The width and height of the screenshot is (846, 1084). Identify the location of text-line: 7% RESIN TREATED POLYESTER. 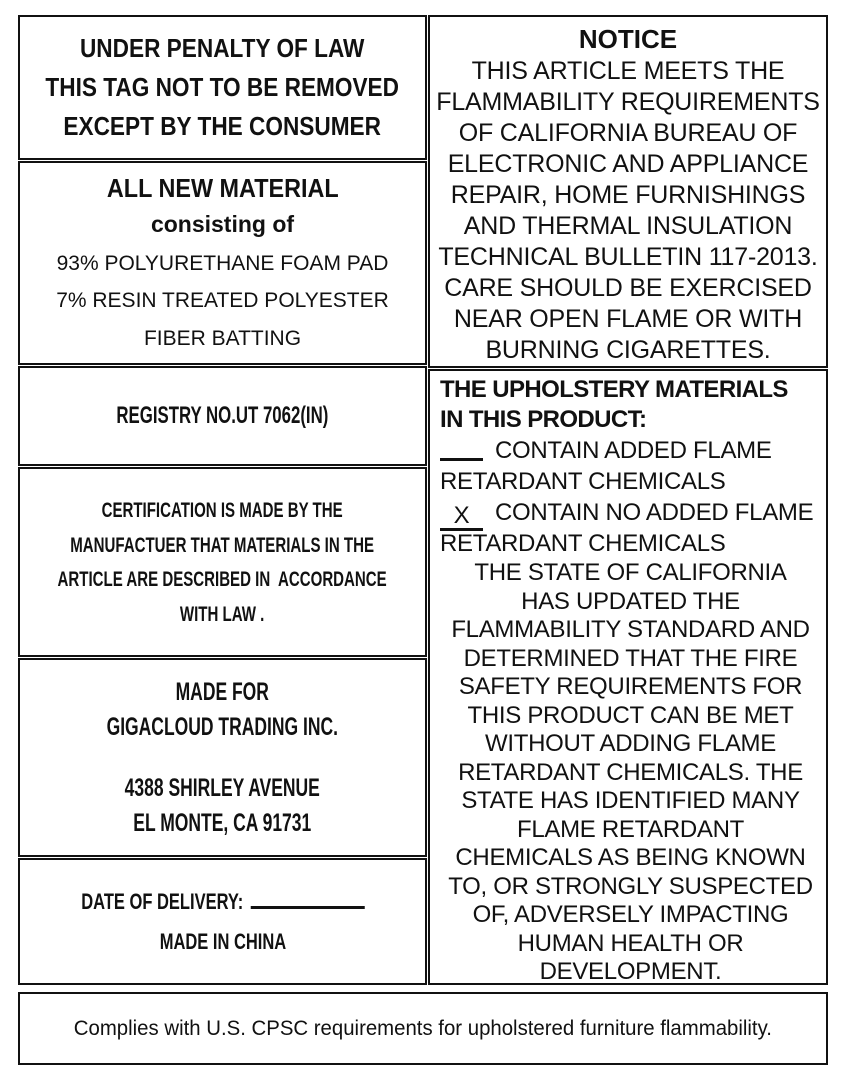
(222, 301).